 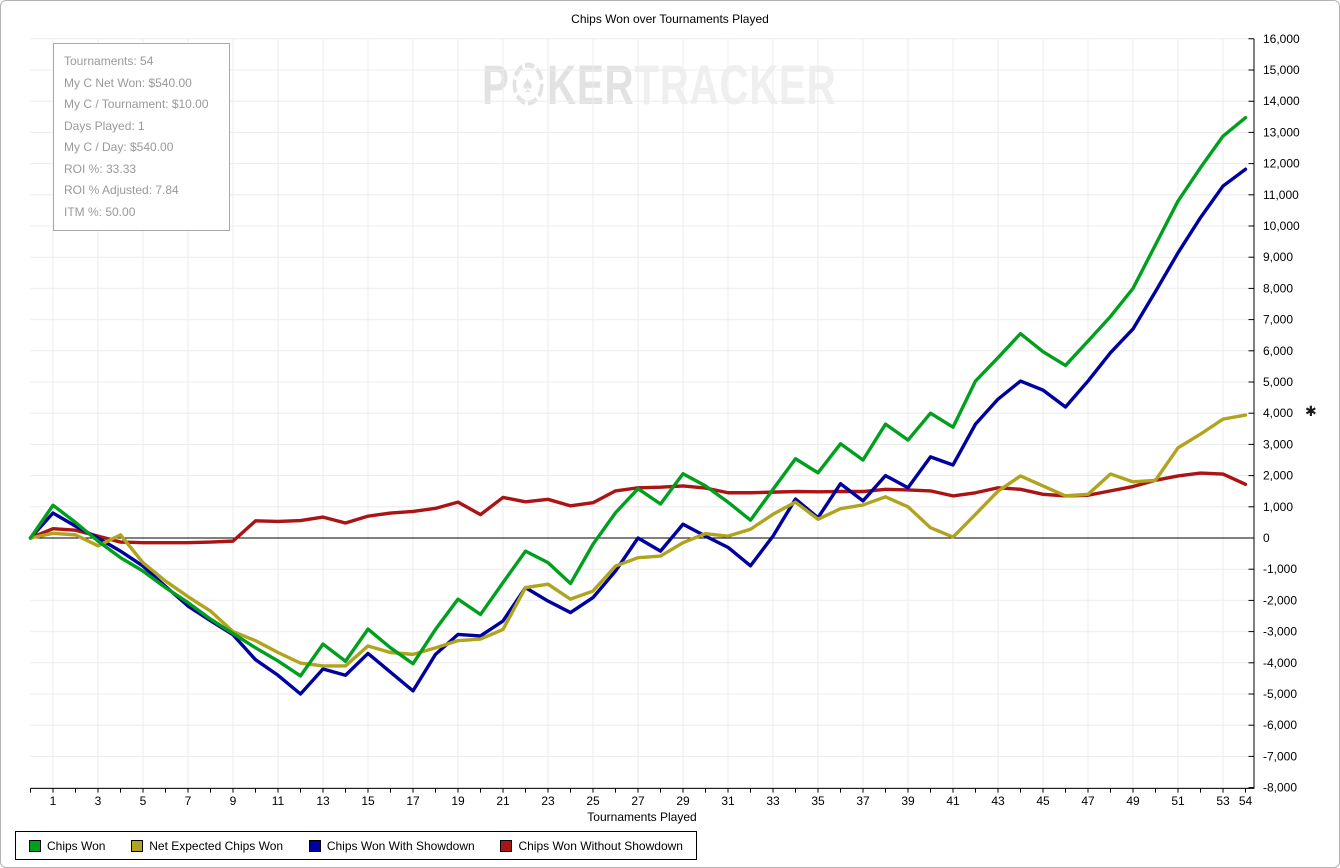 What do you see at coordinates (100, 168) in the screenshot?
I see `stats-tooltip-line: ROI %: 33.33` at bounding box center [100, 168].